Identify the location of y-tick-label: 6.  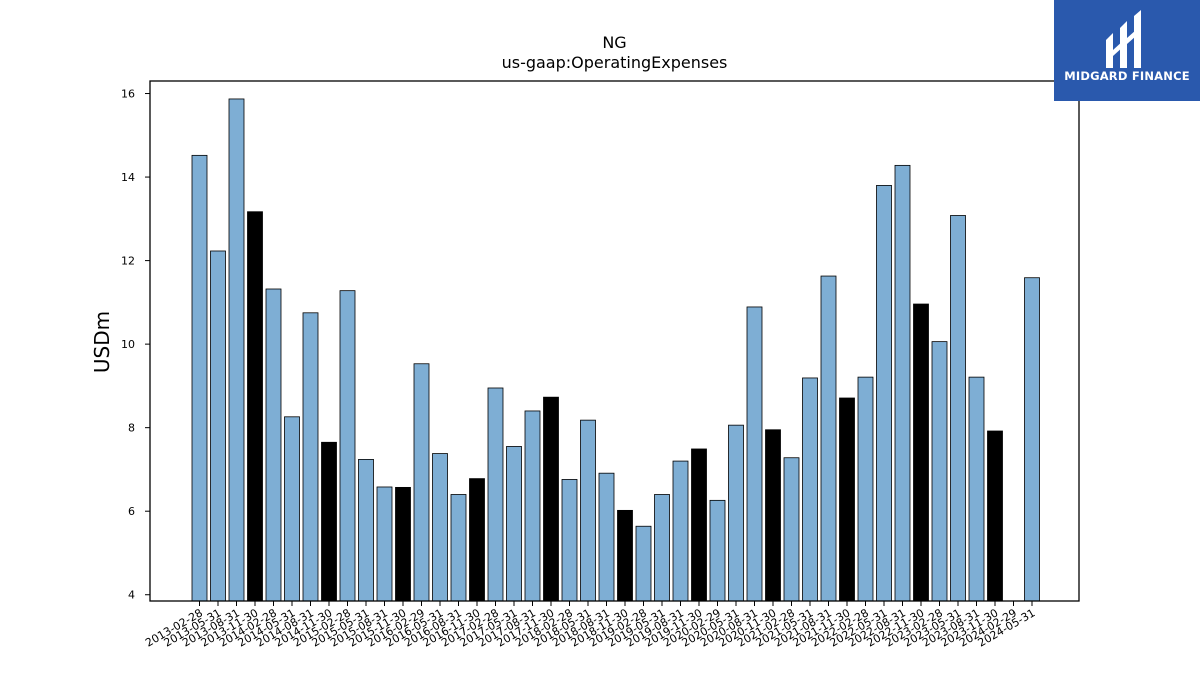
(131, 511).